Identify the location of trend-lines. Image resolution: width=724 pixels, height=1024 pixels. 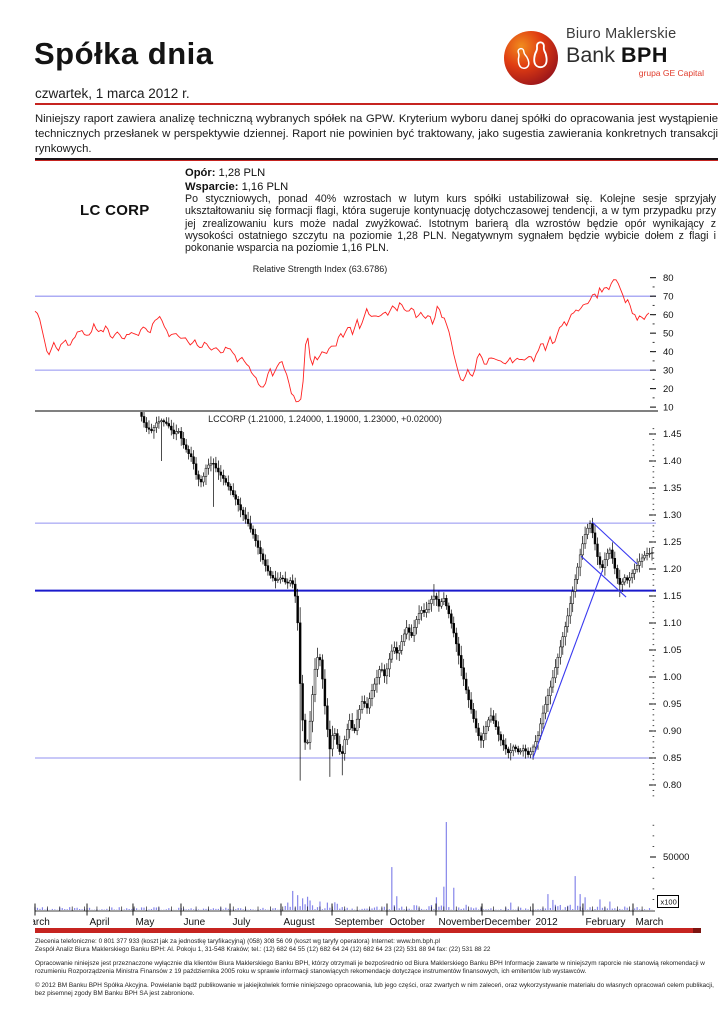
(585, 640).